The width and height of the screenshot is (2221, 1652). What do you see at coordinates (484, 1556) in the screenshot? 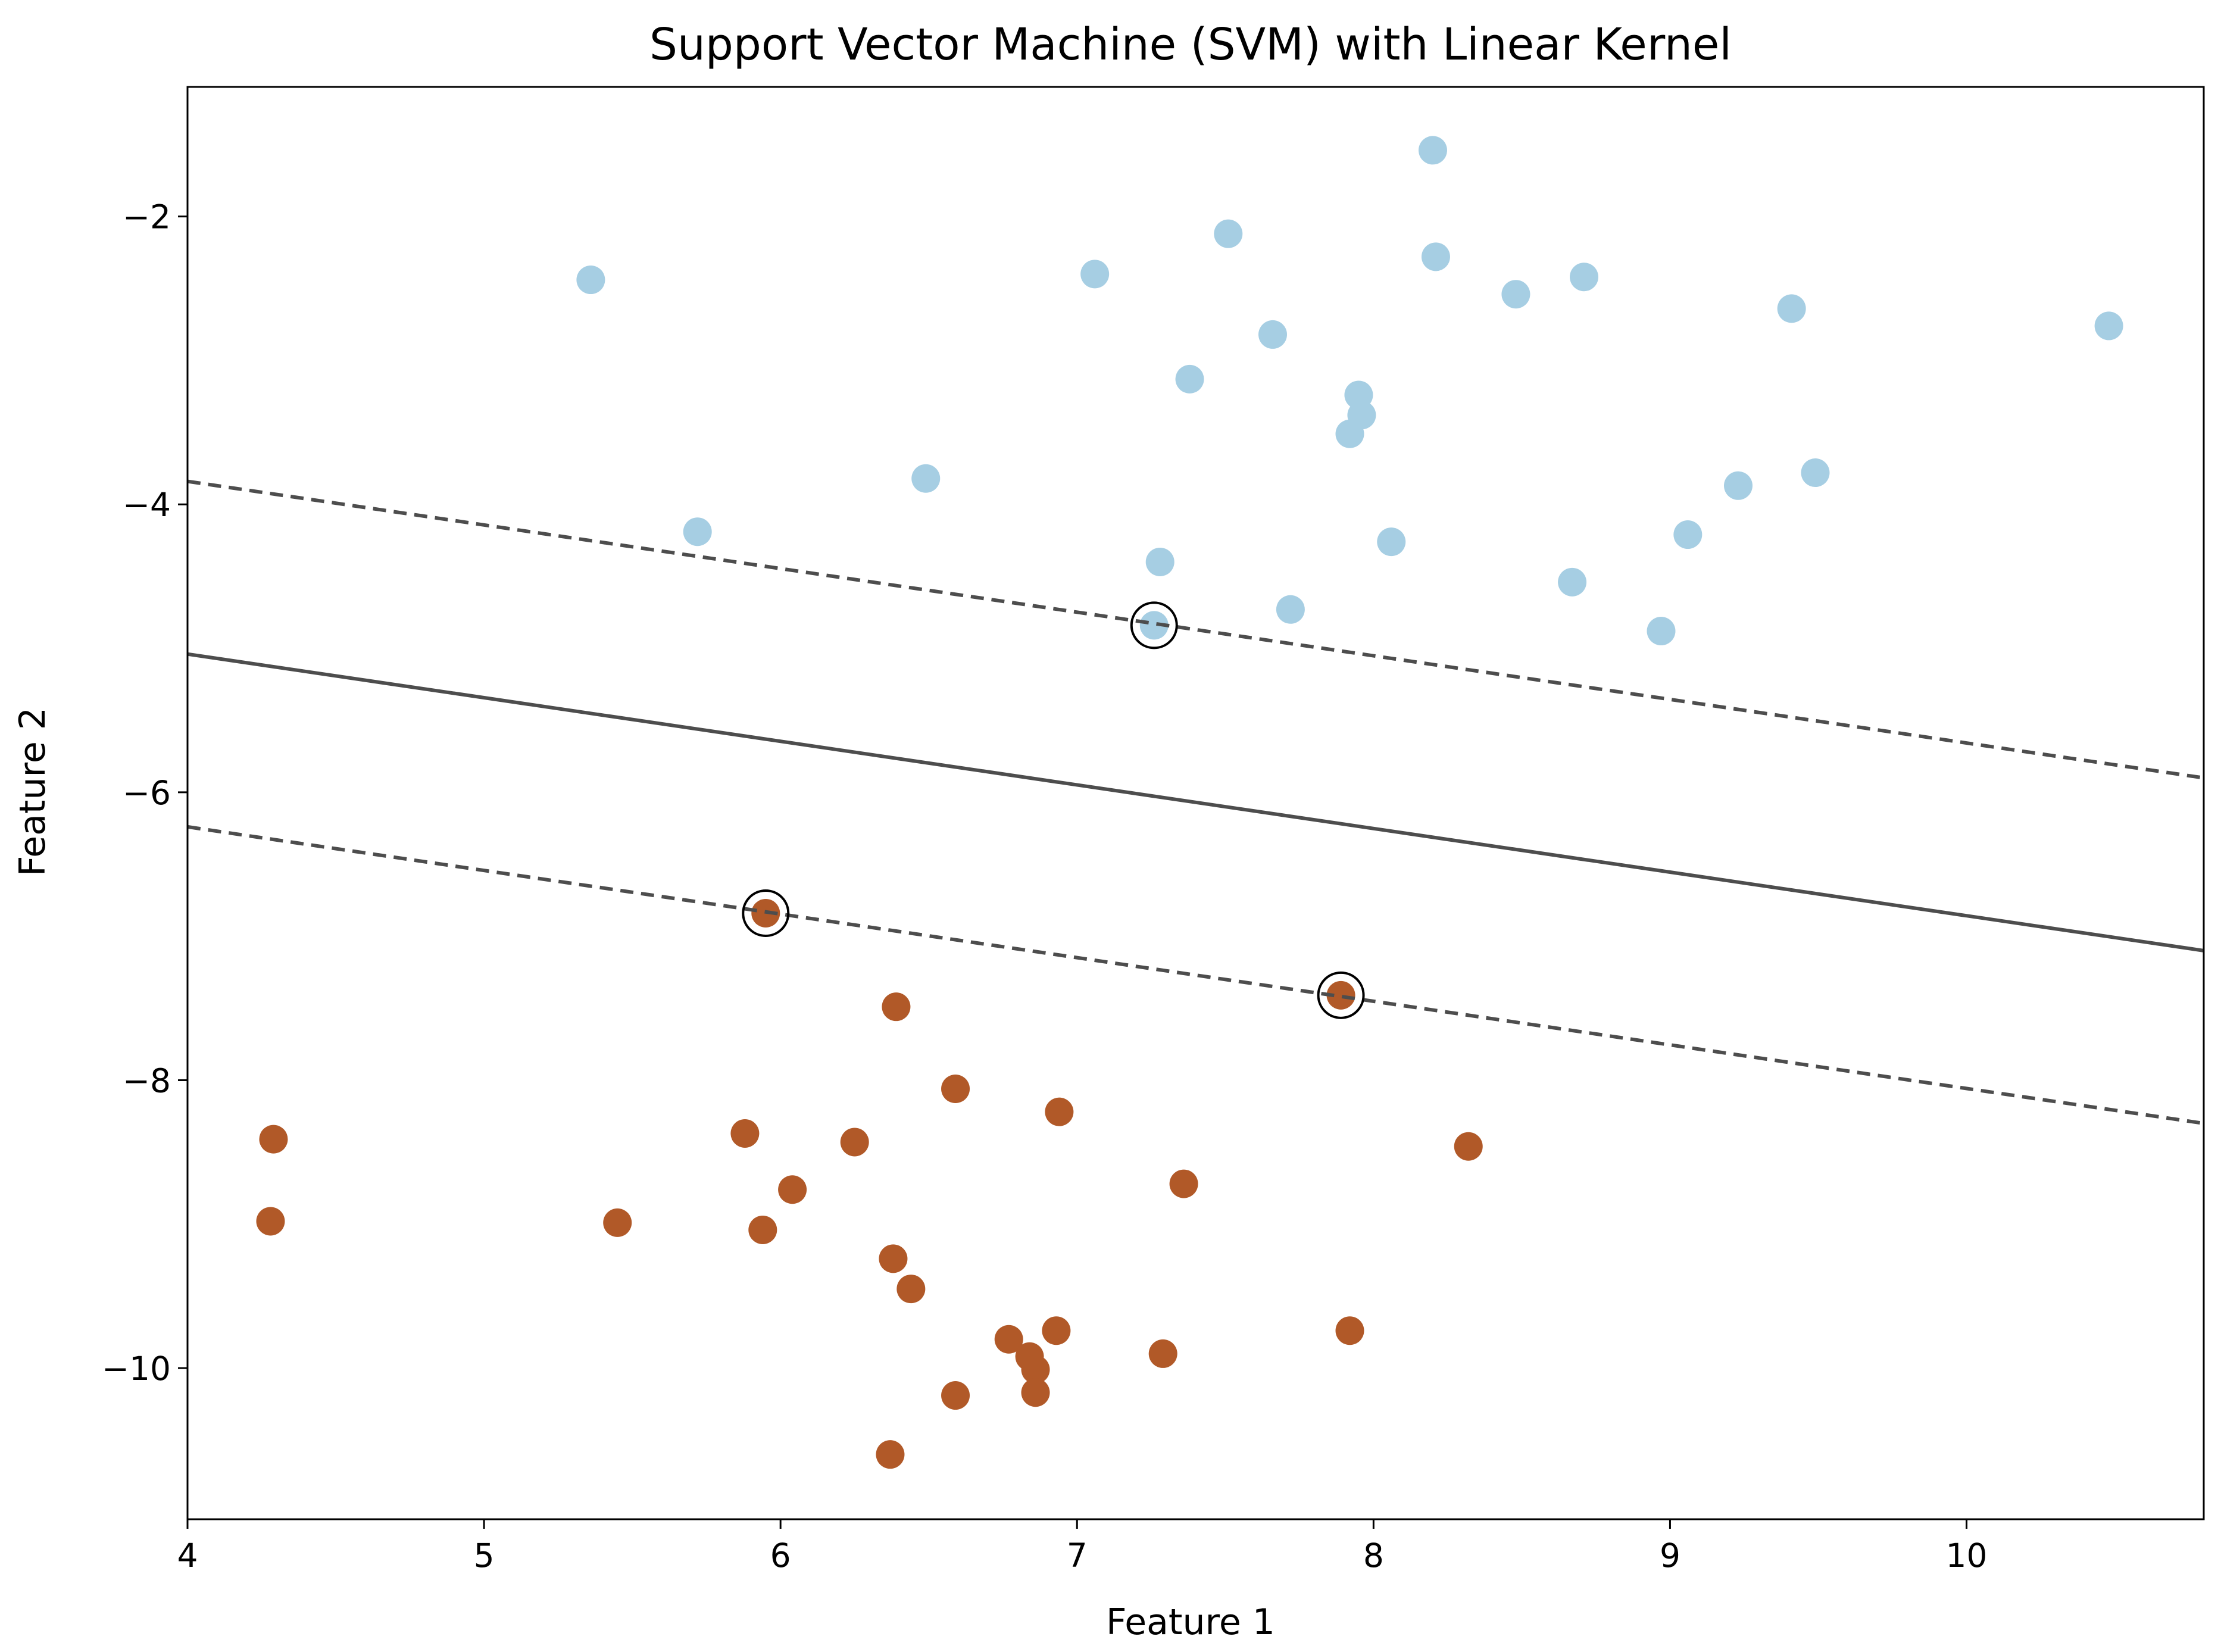
I see `x-tick-label: 5` at bounding box center [484, 1556].